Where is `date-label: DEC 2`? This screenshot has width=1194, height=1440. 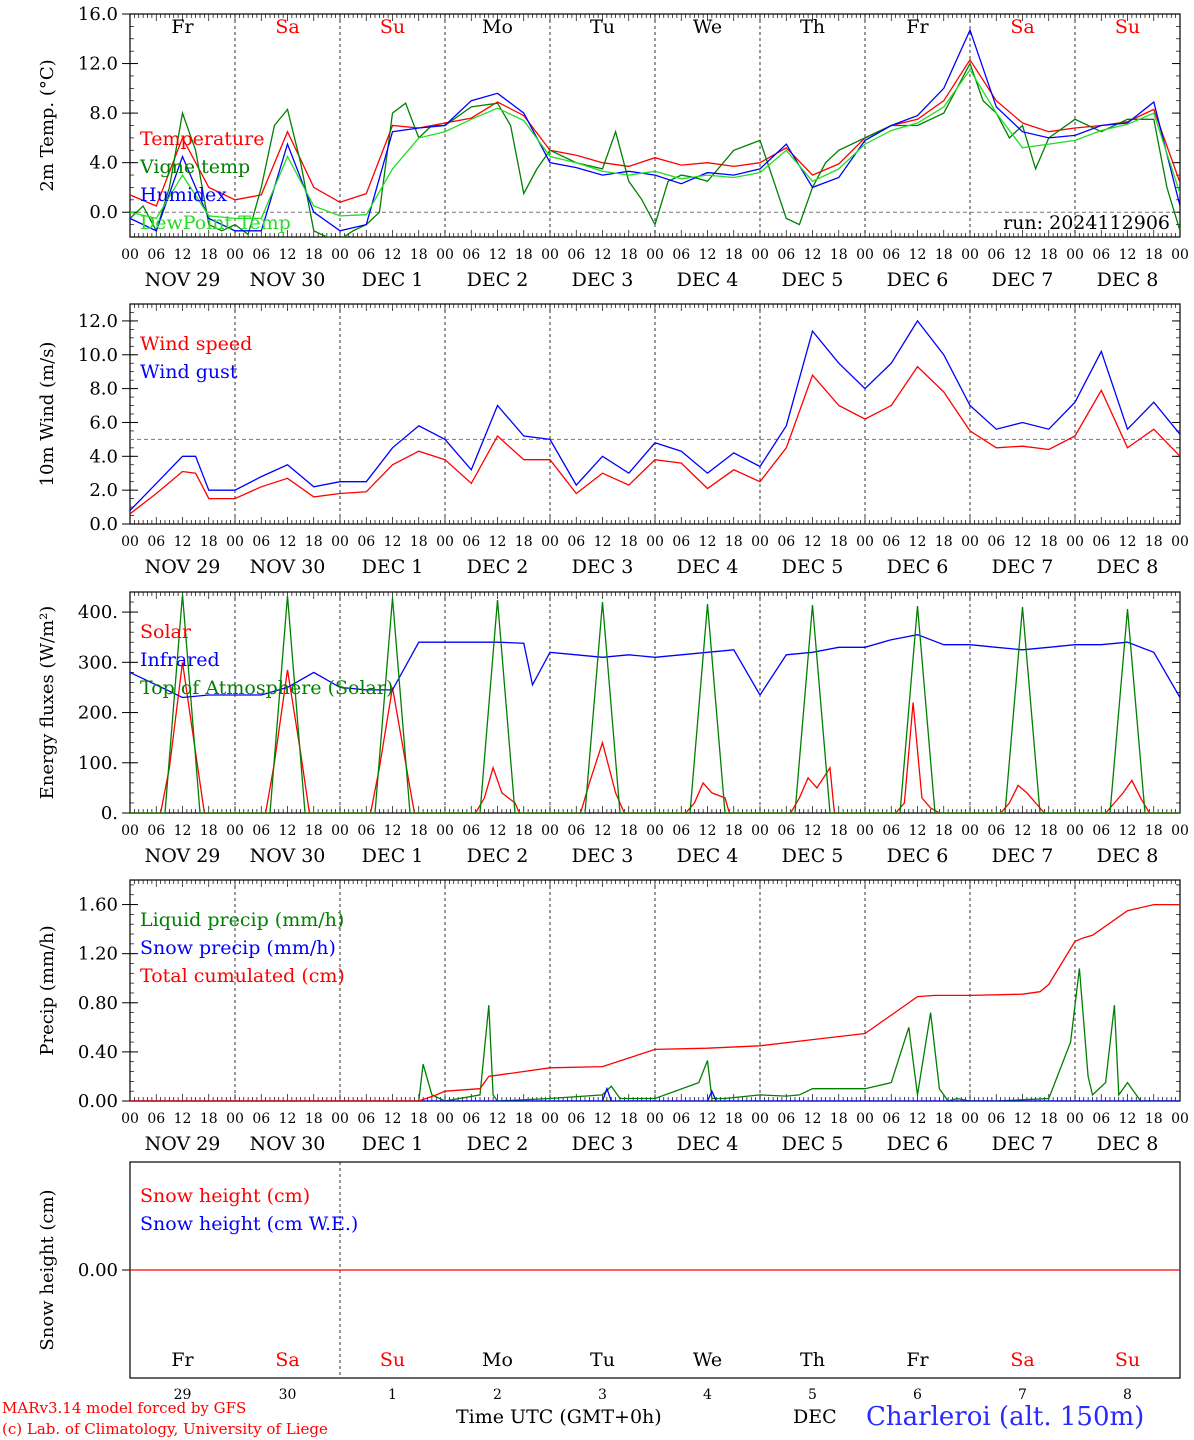 date-label: DEC 2 is located at coordinates (498, 567).